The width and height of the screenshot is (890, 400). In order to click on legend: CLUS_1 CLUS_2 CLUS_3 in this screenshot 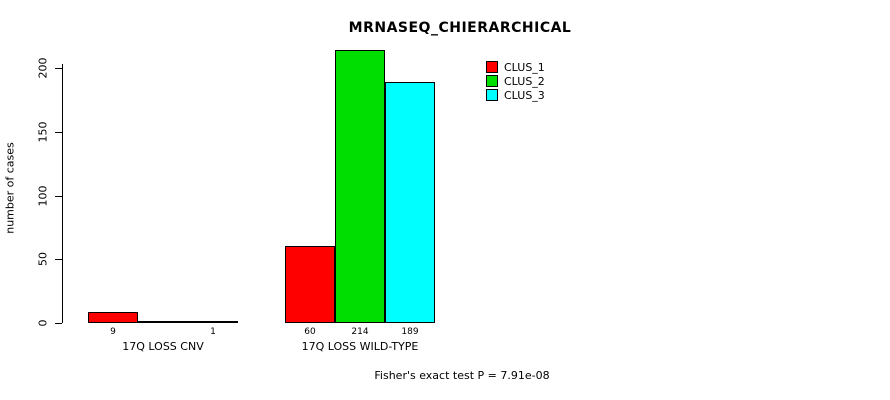, I will do `click(515, 81)`.